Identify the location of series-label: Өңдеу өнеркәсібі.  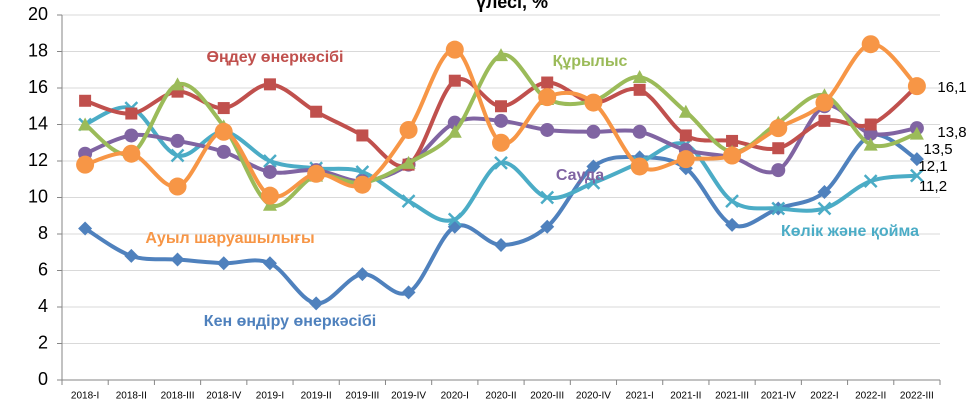
(275, 57).